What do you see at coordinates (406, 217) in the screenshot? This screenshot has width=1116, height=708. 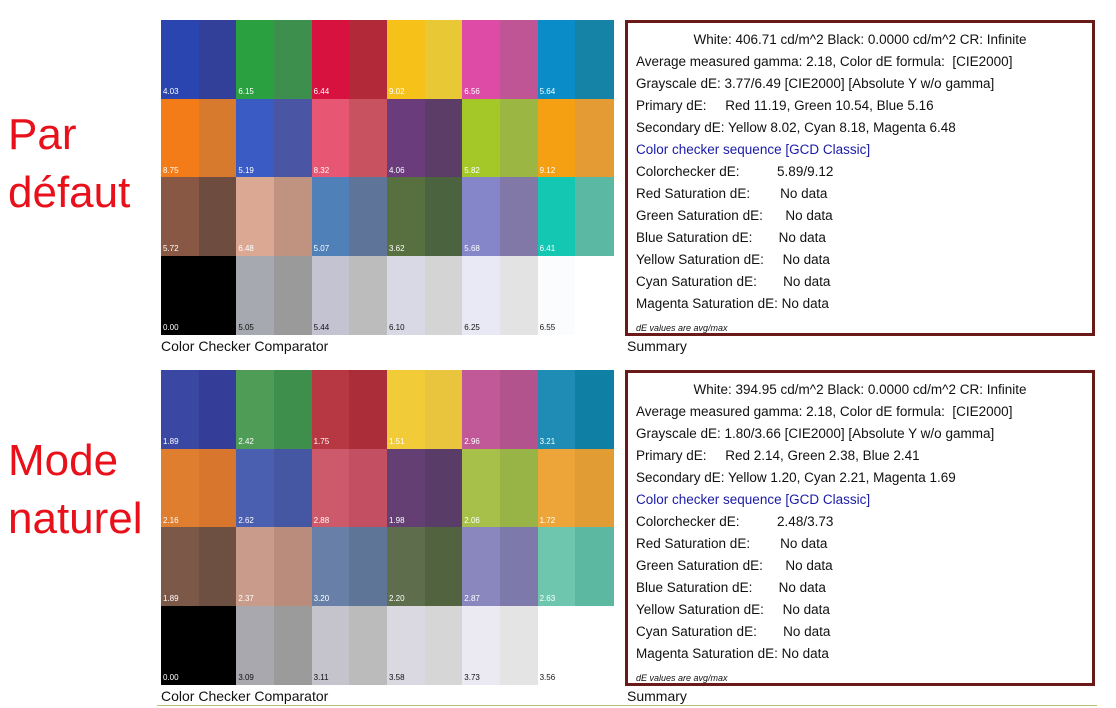 I see `color-patch: 3.62` at bounding box center [406, 217].